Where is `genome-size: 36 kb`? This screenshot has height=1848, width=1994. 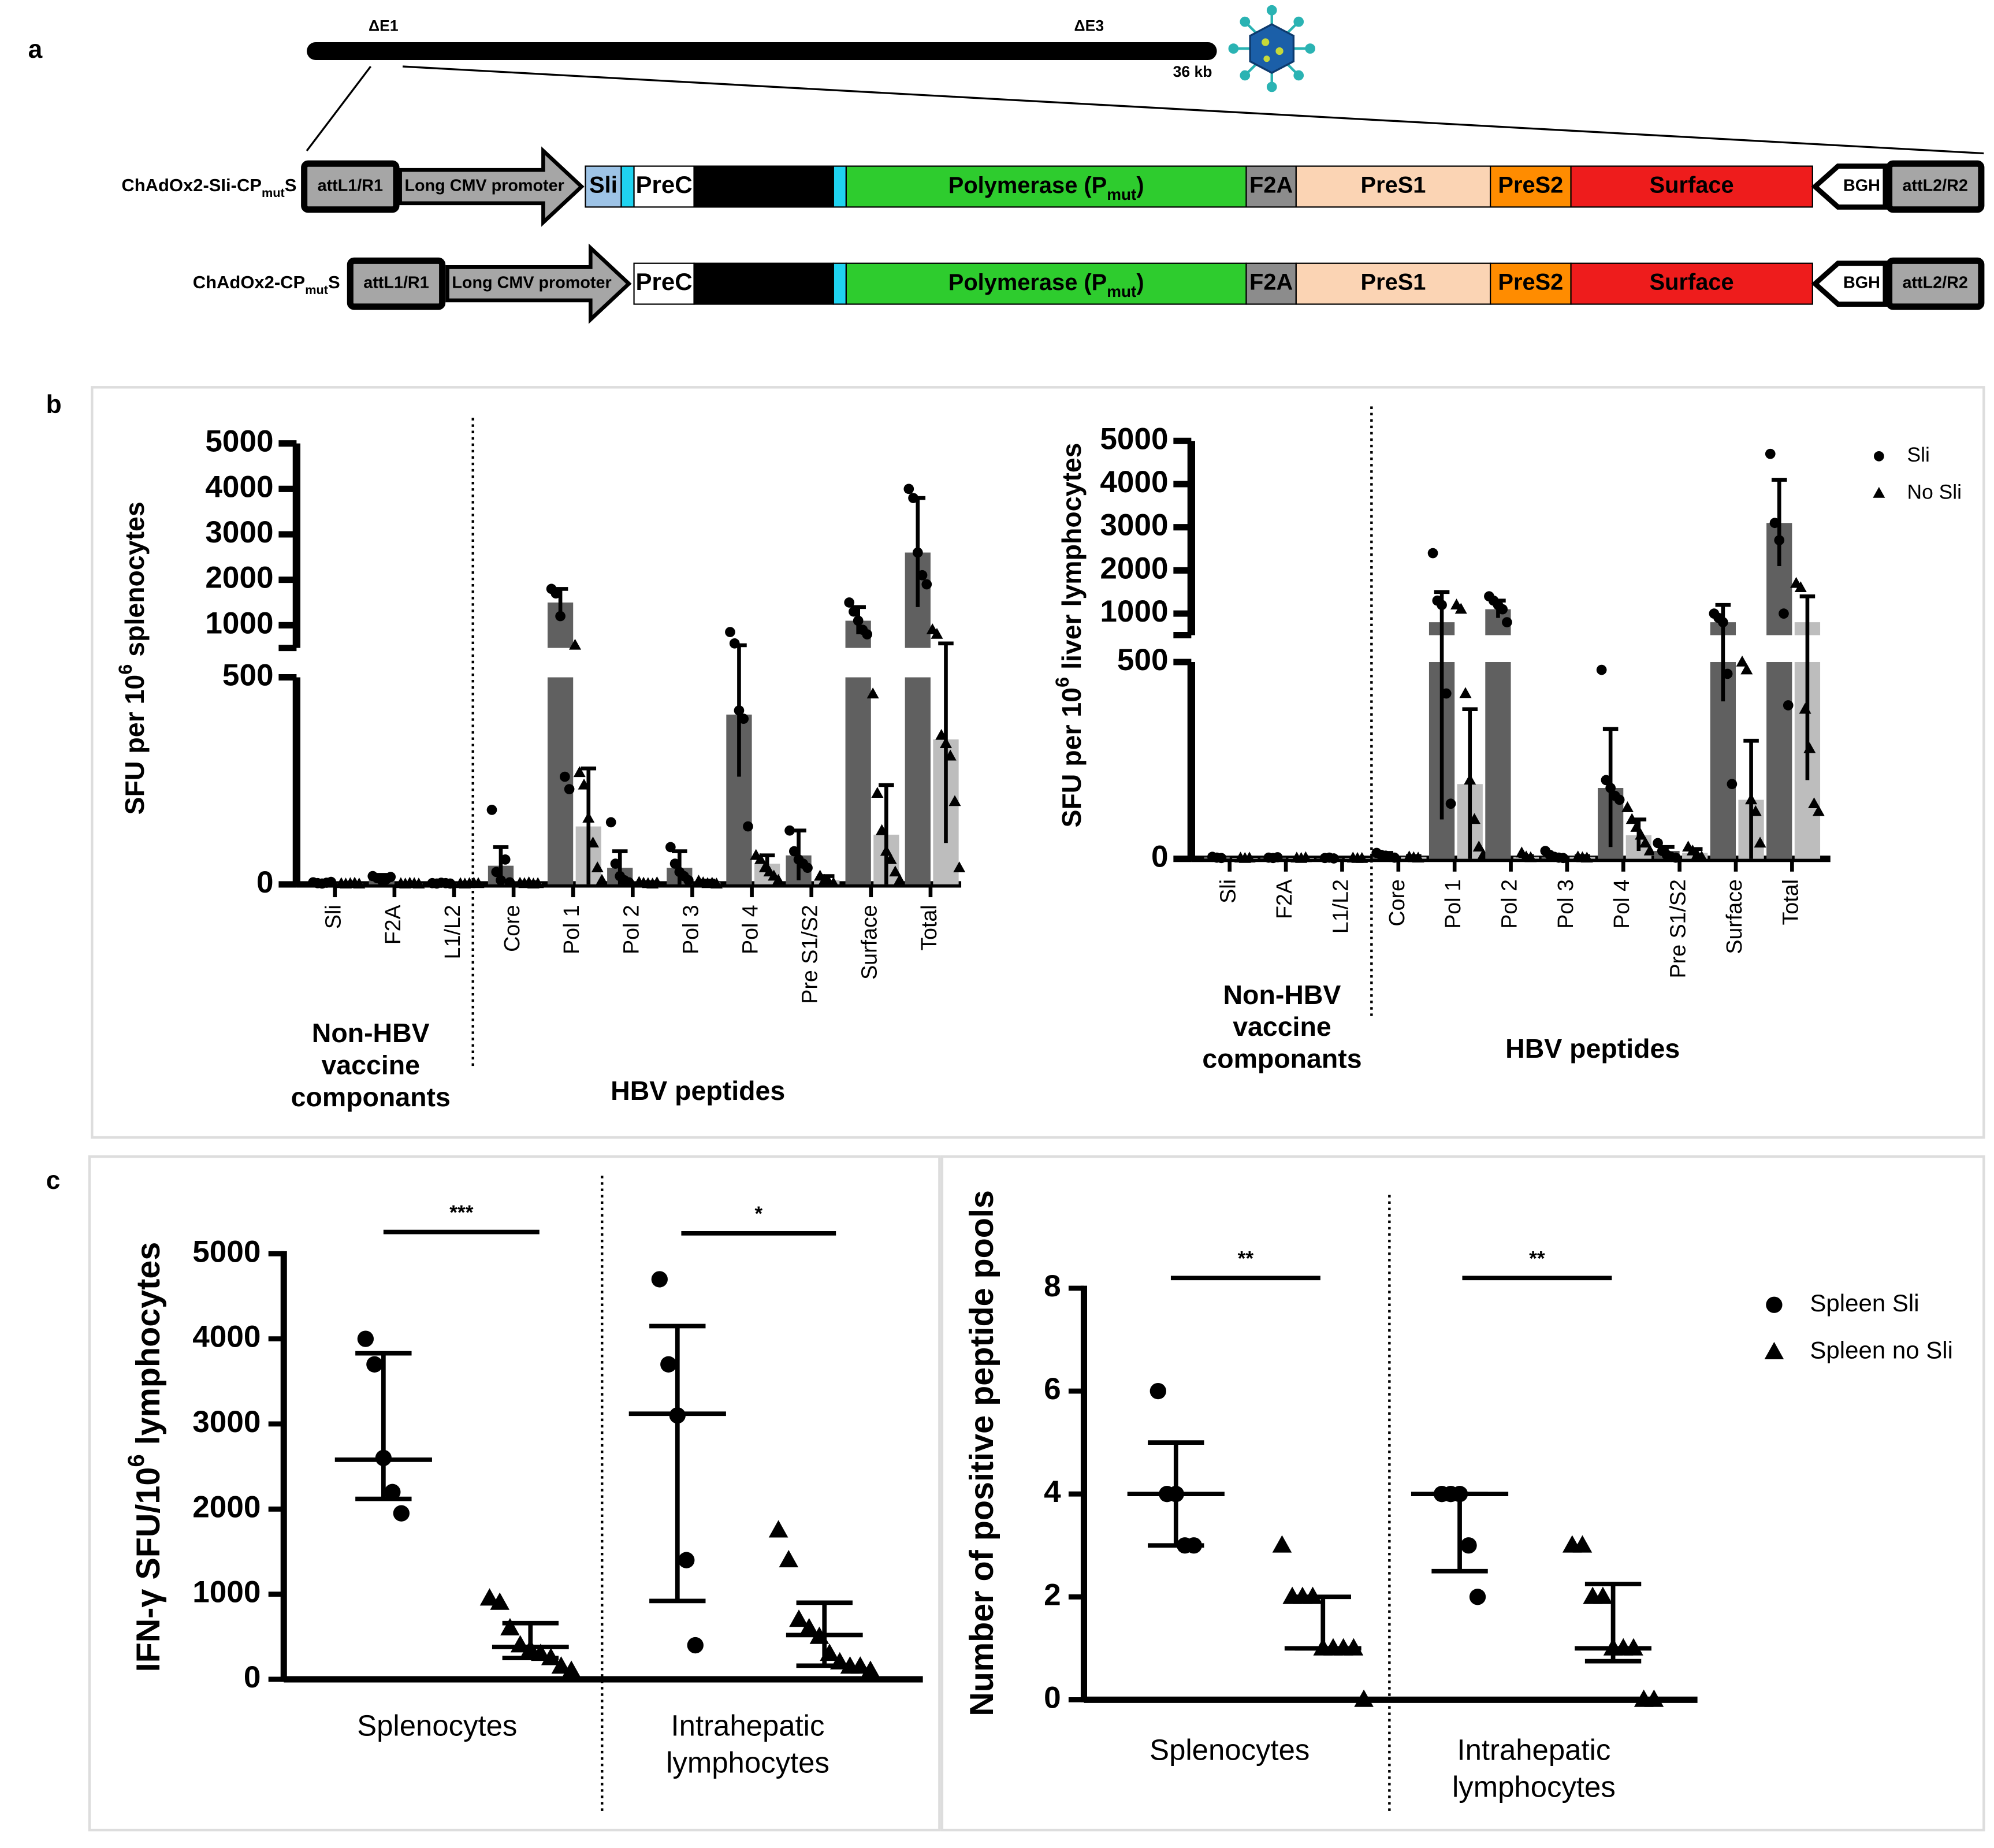
genome-size: 36 kb is located at coordinates (1193, 71).